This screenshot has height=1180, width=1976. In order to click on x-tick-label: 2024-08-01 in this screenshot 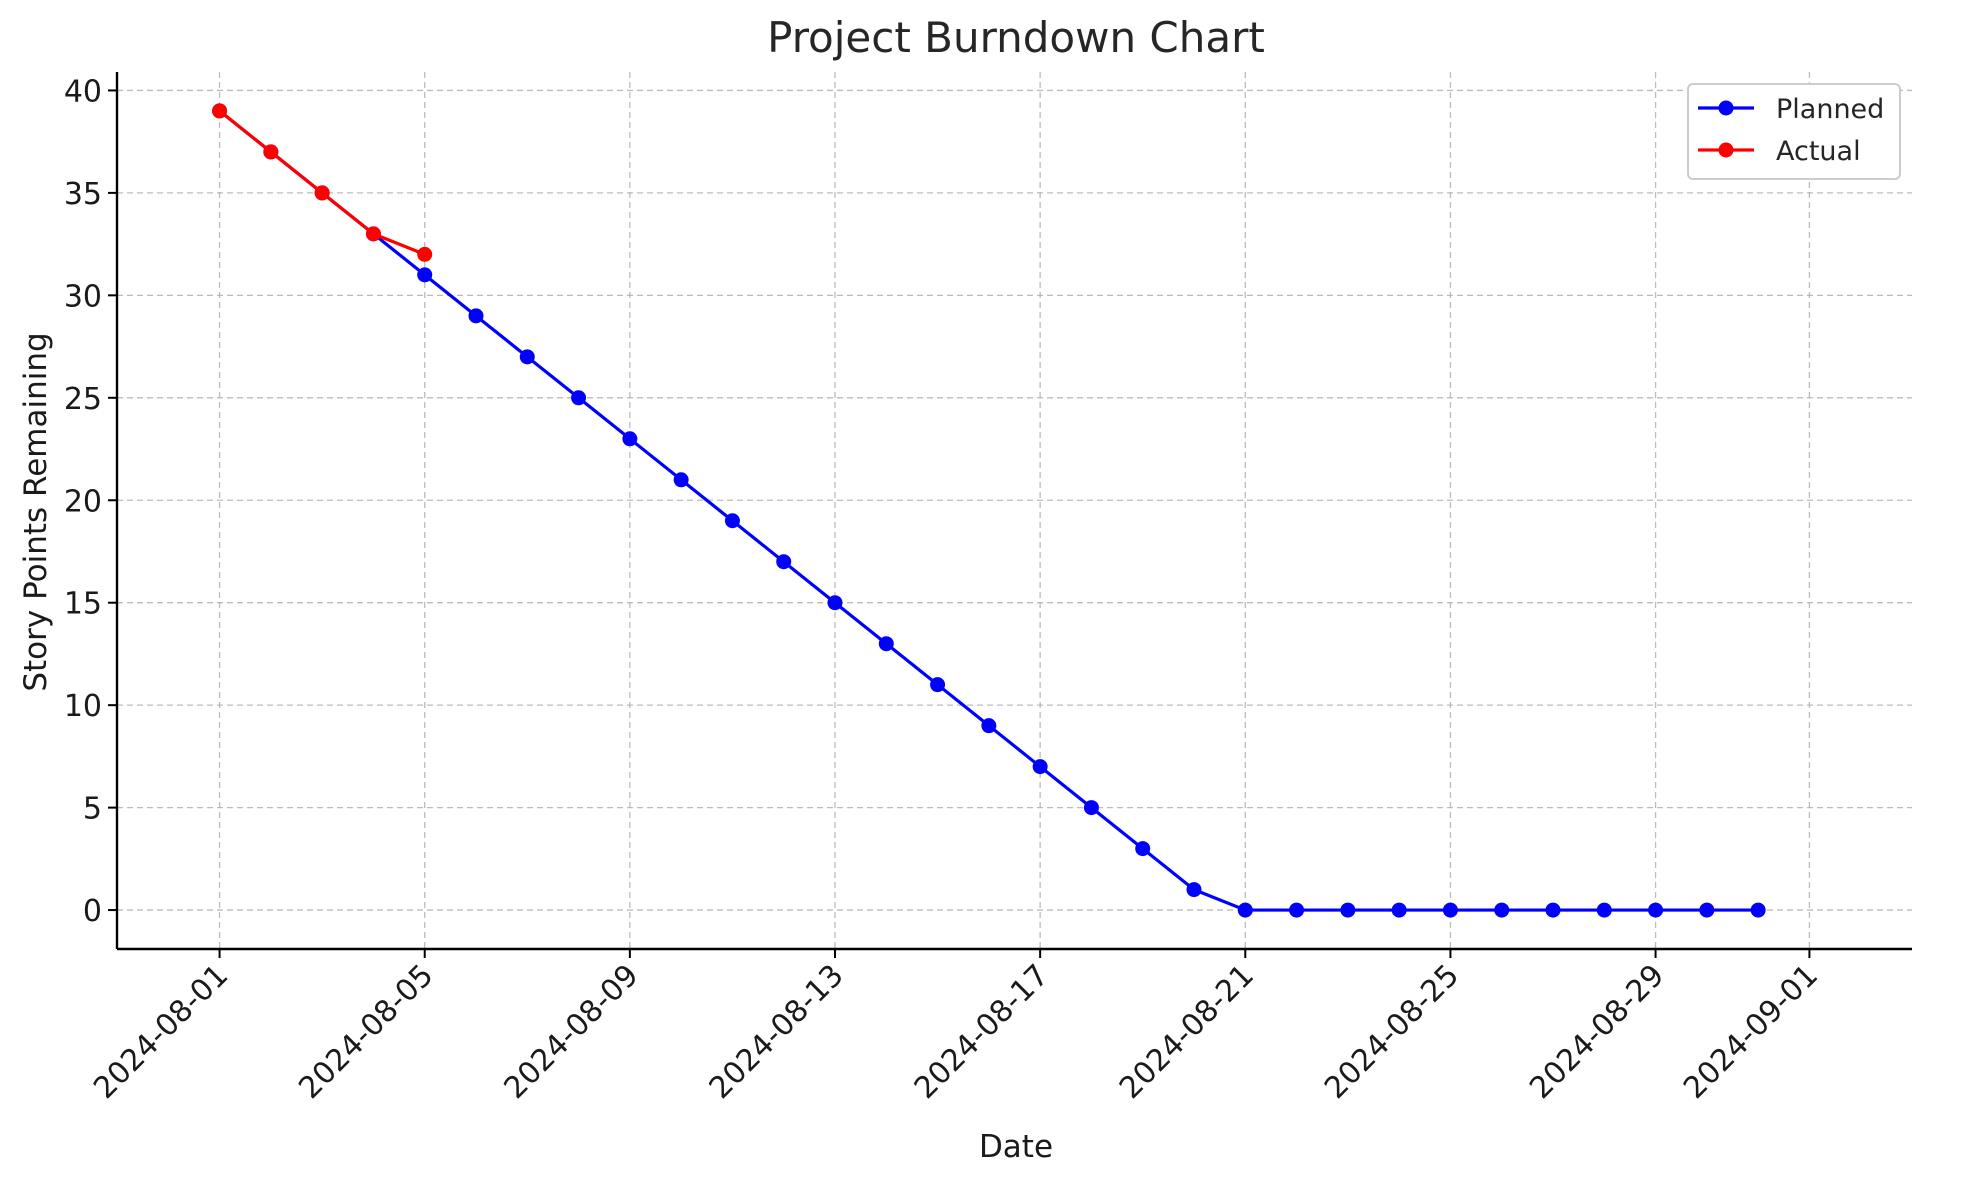, I will do `click(161, 1032)`.